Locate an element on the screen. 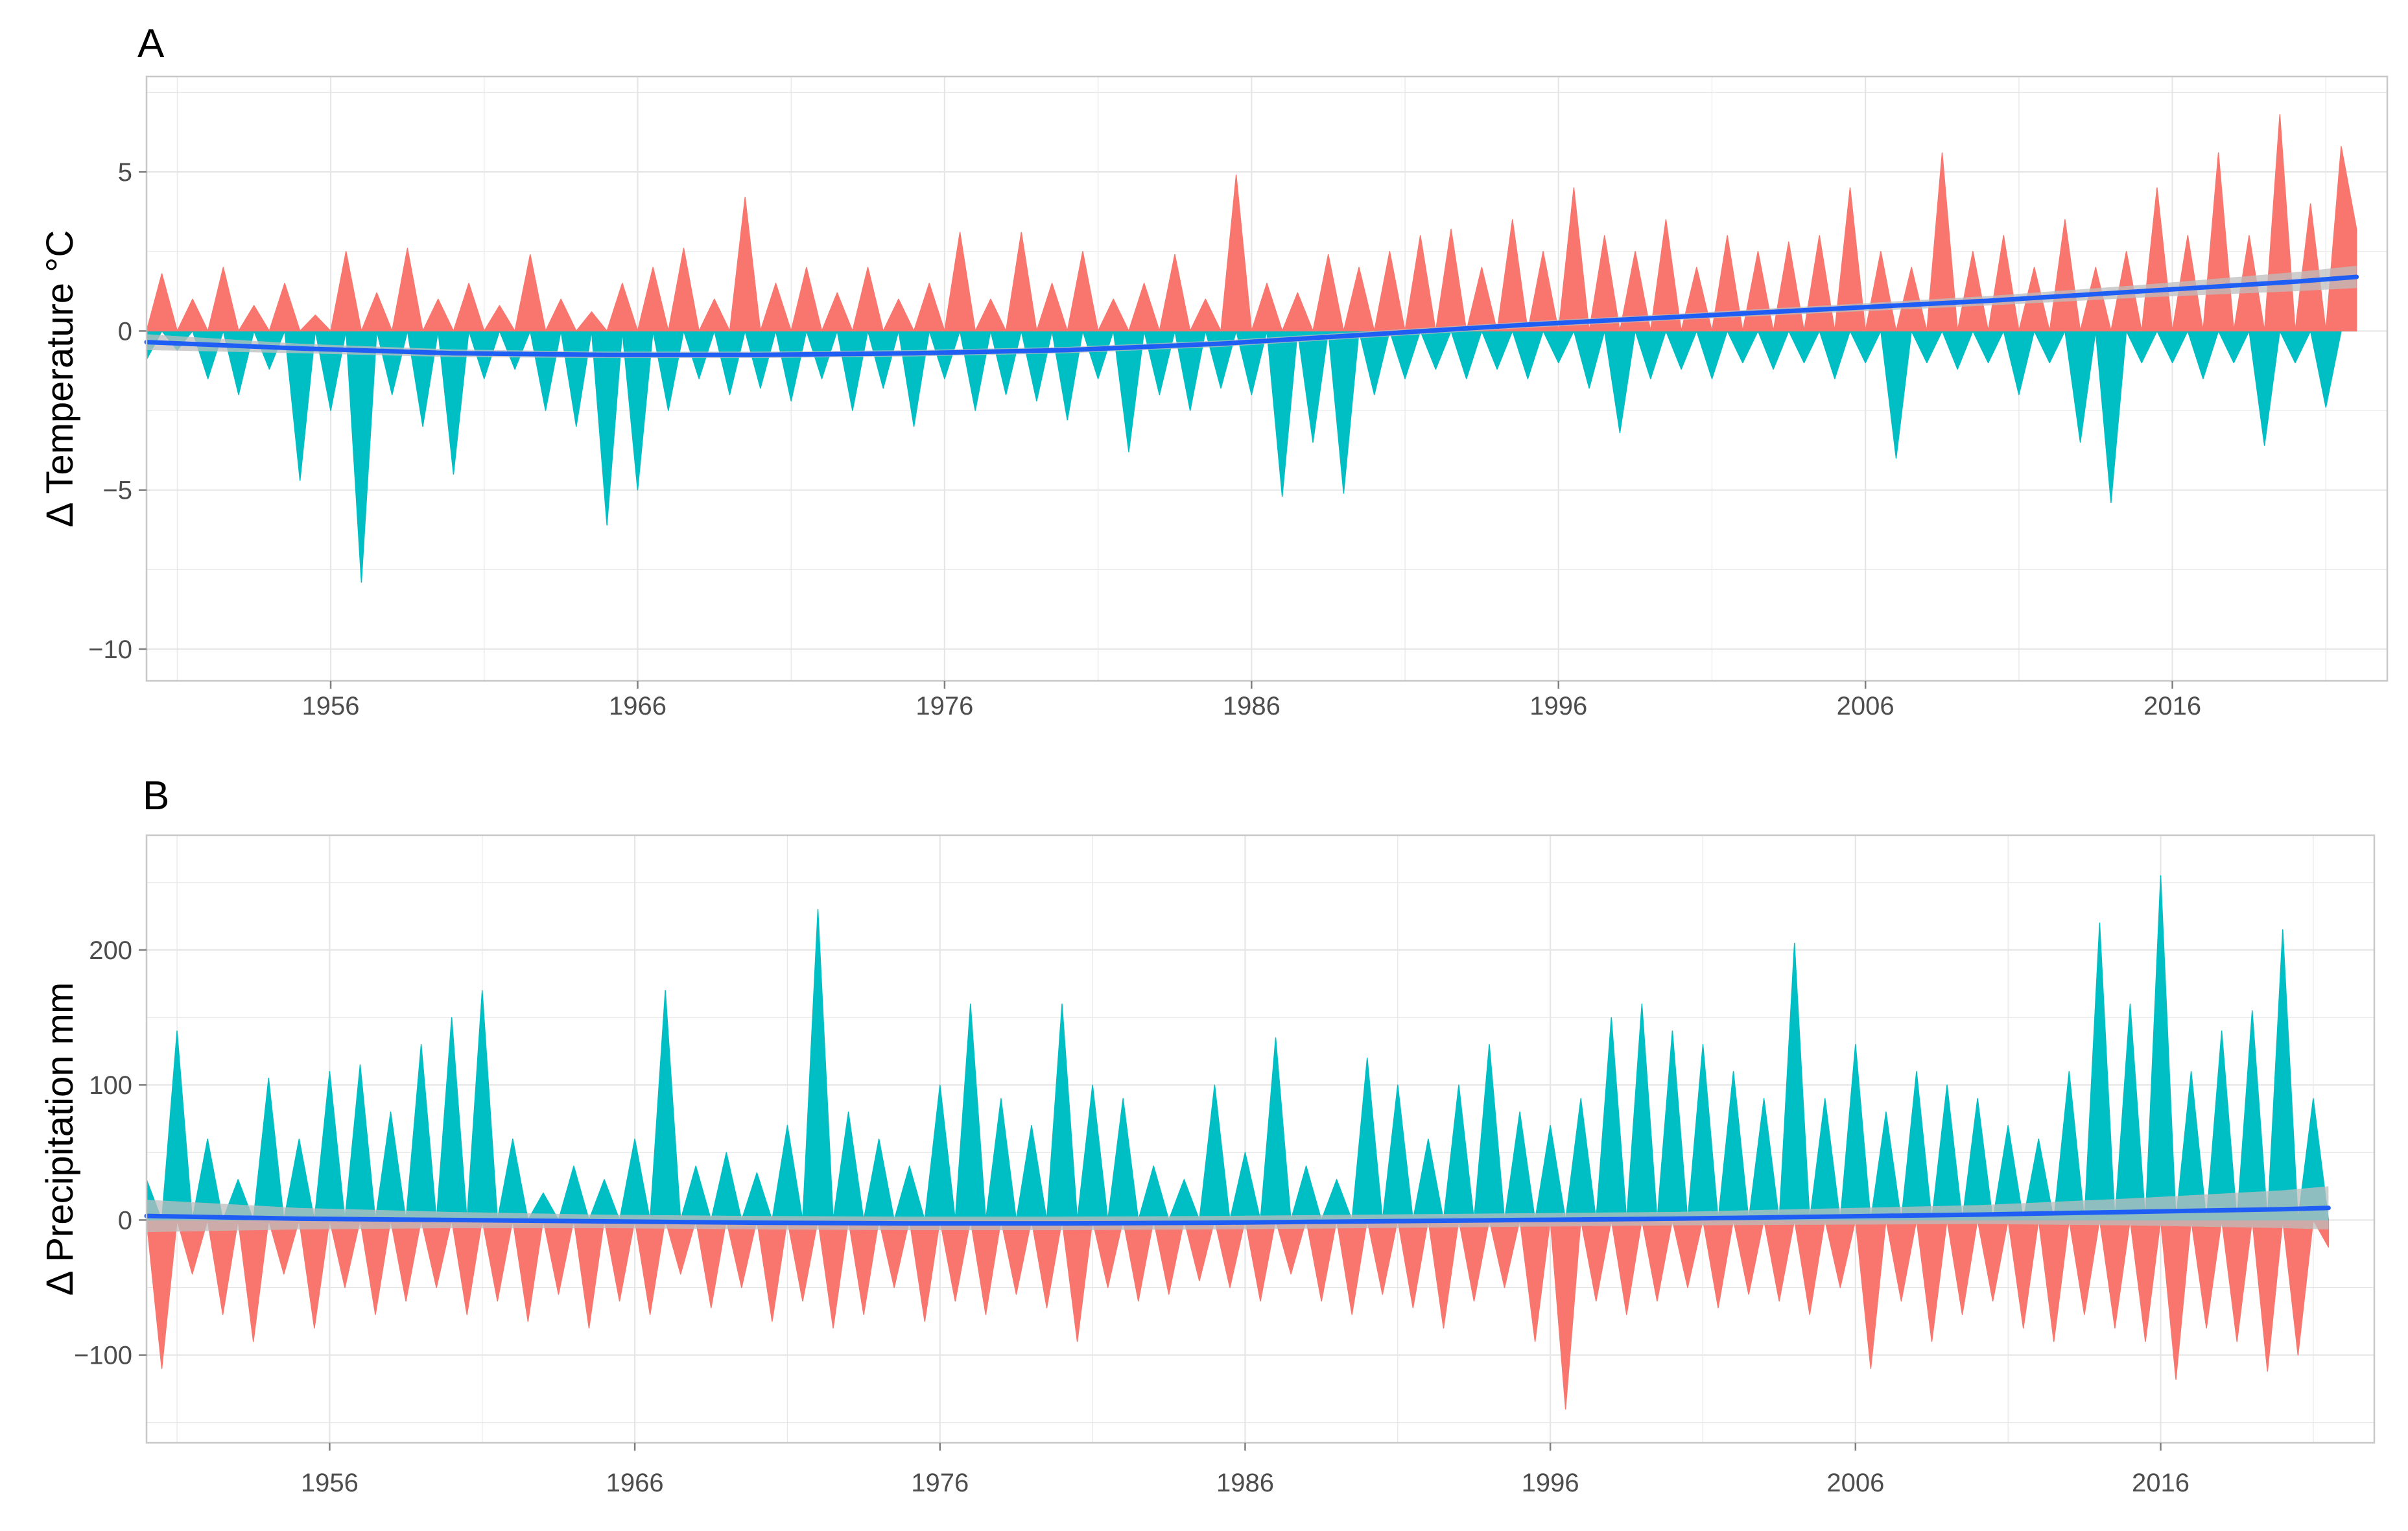  panel-letter: B is located at coordinates (156, 796).